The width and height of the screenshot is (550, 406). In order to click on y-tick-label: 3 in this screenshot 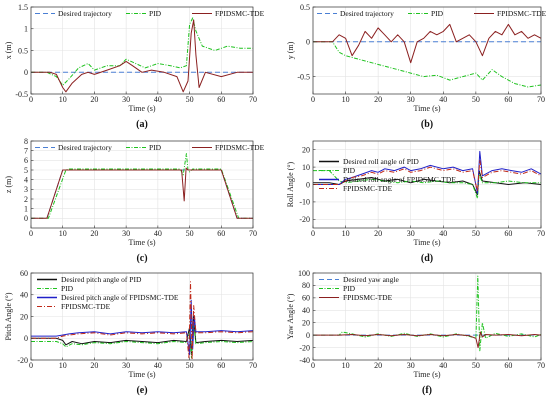, I will do `click(26, 189)`.